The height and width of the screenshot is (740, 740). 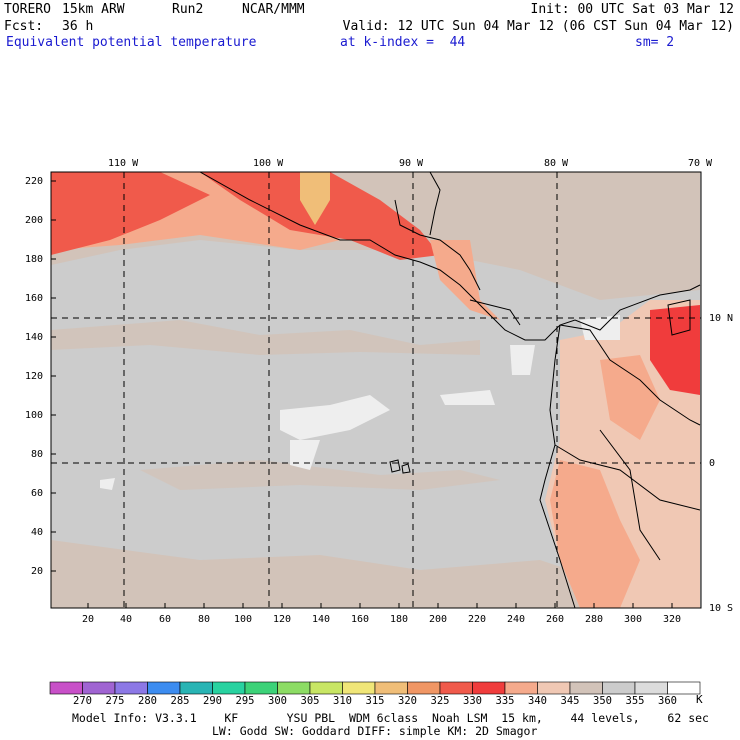 What do you see at coordinates (672, 619) in the screenshot?
I see `x-tick-label: 320` at bounding box center [672, 619].